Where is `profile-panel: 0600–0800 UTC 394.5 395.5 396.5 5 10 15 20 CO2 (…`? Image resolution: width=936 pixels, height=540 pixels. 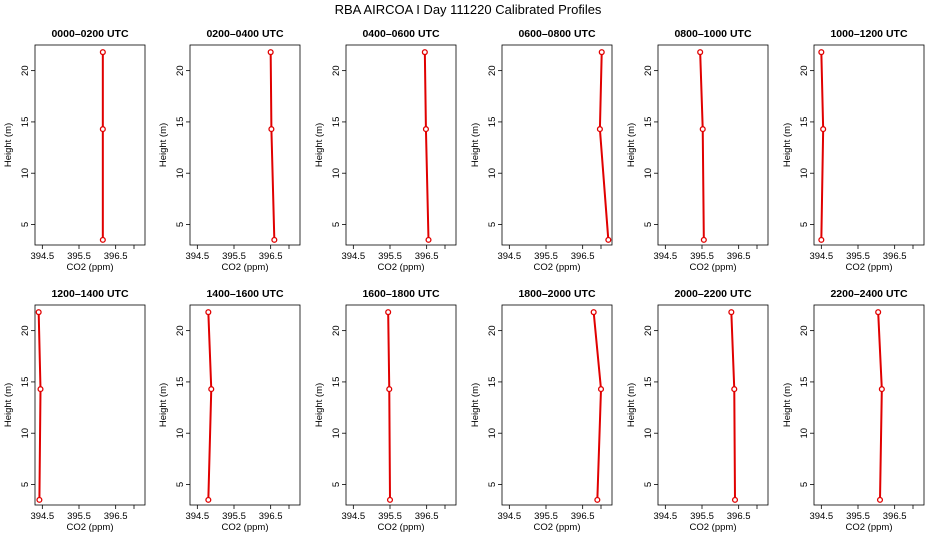 profile-panel: 0600–0800 UTC 394.5 395.5 396.5 5 10 15 20 CO2 (… is located at coordinates (541, 150).